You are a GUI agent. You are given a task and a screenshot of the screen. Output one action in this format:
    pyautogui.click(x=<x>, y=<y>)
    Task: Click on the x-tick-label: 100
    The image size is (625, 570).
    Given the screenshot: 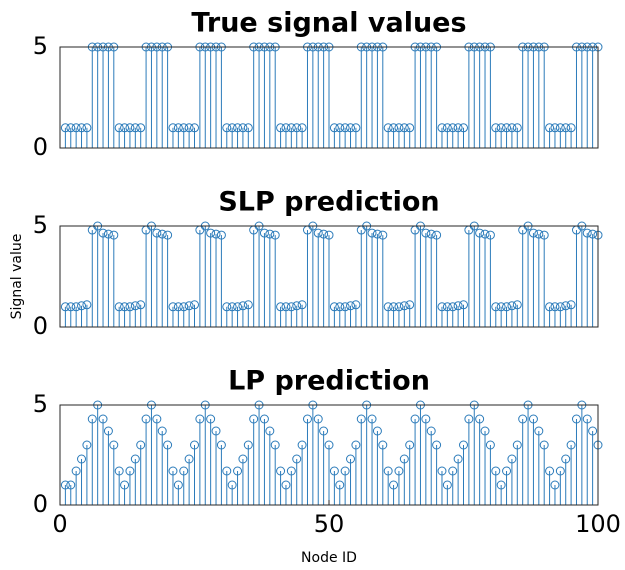 What is the action you would take?
    pyautogui.click(x=598, y=524)
    